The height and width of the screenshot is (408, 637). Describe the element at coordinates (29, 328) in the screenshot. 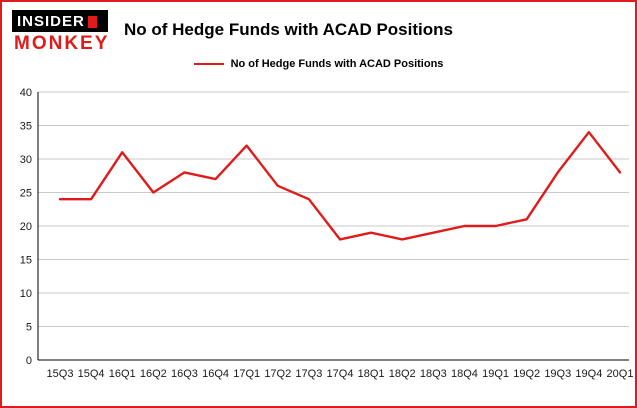

I see `y-axis-tick-label: 5` at that location.